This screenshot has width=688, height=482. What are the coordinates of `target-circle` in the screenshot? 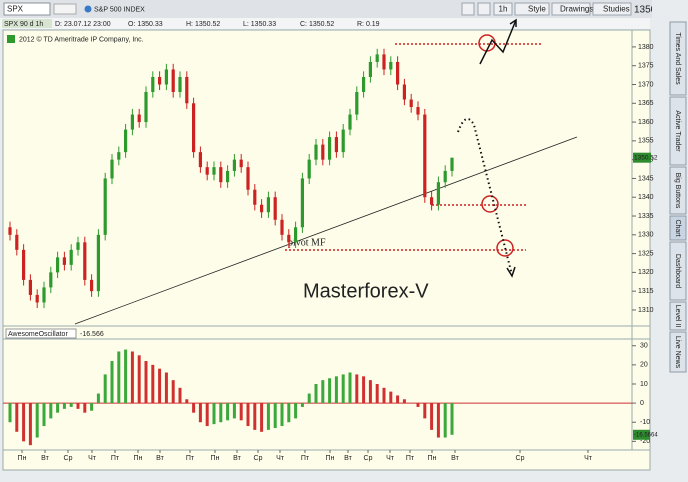 It's located at (490, 204).